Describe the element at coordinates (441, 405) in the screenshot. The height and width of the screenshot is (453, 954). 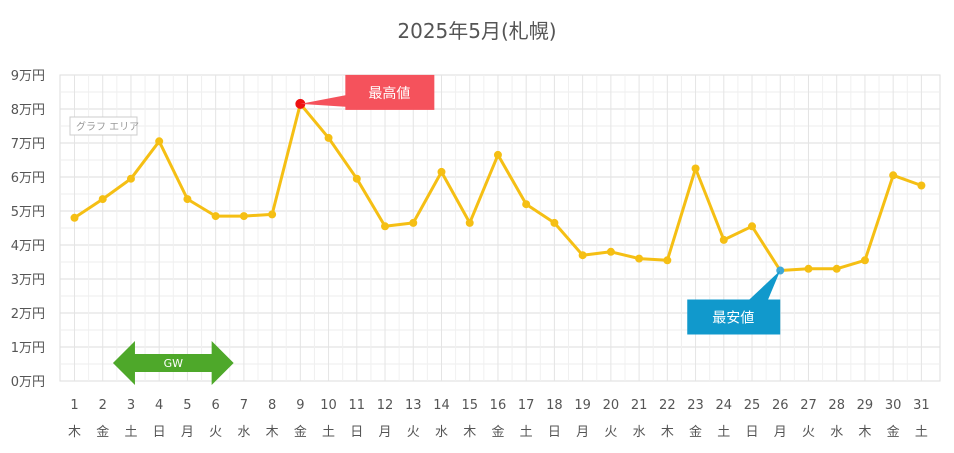
I see `x-tick-day: 14` at that location.